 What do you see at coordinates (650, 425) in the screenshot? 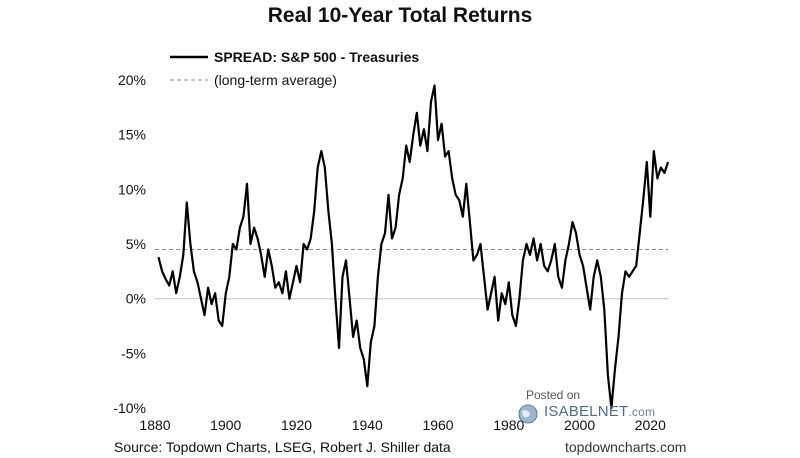
I see `x-tick-label: 2020` at bounding box center [650, 425].